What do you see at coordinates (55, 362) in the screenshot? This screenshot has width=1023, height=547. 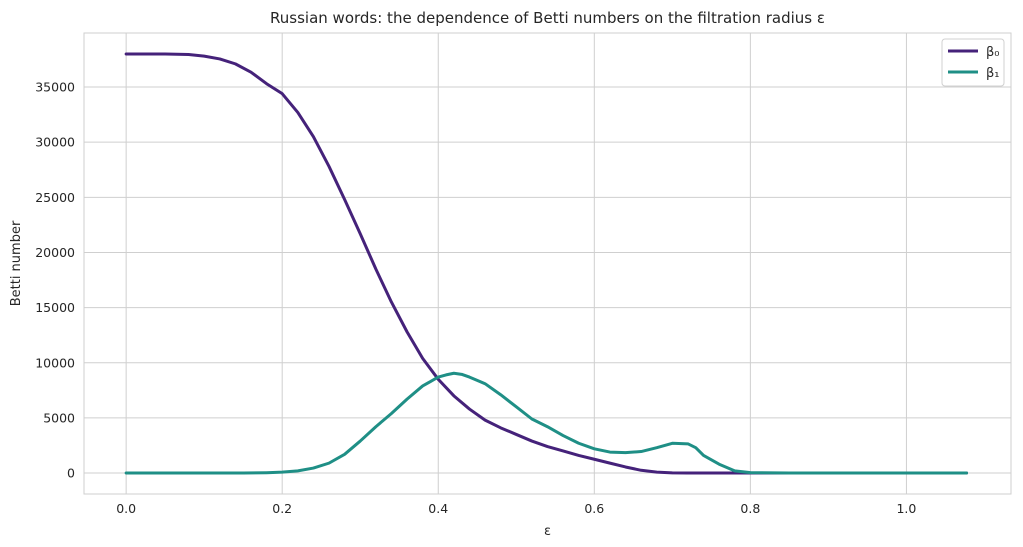 I see `y-tick-label: 10000` at bounding box center [55, 362].